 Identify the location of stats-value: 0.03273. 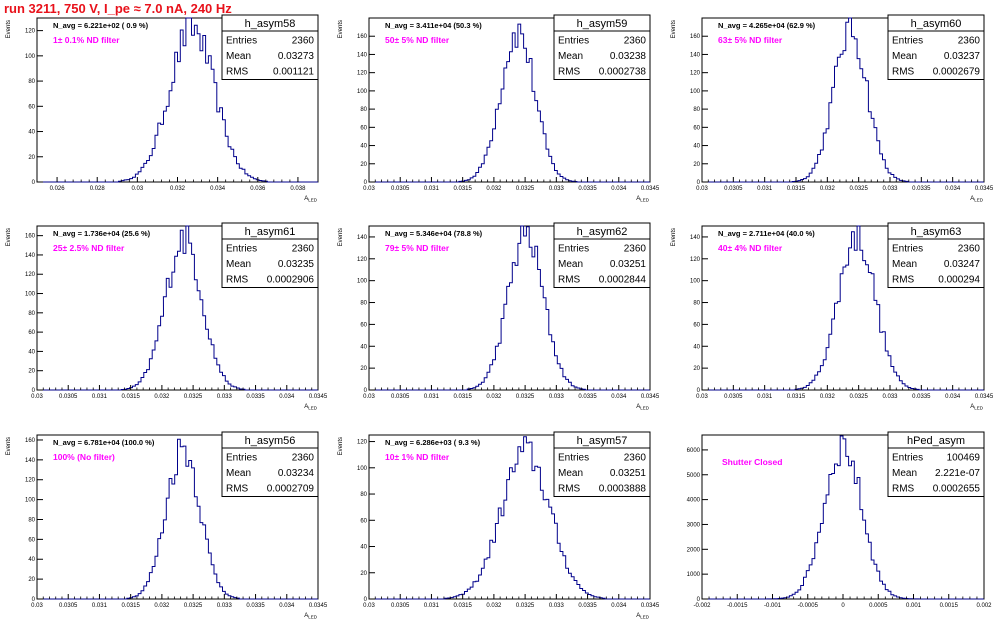
(296, 56).